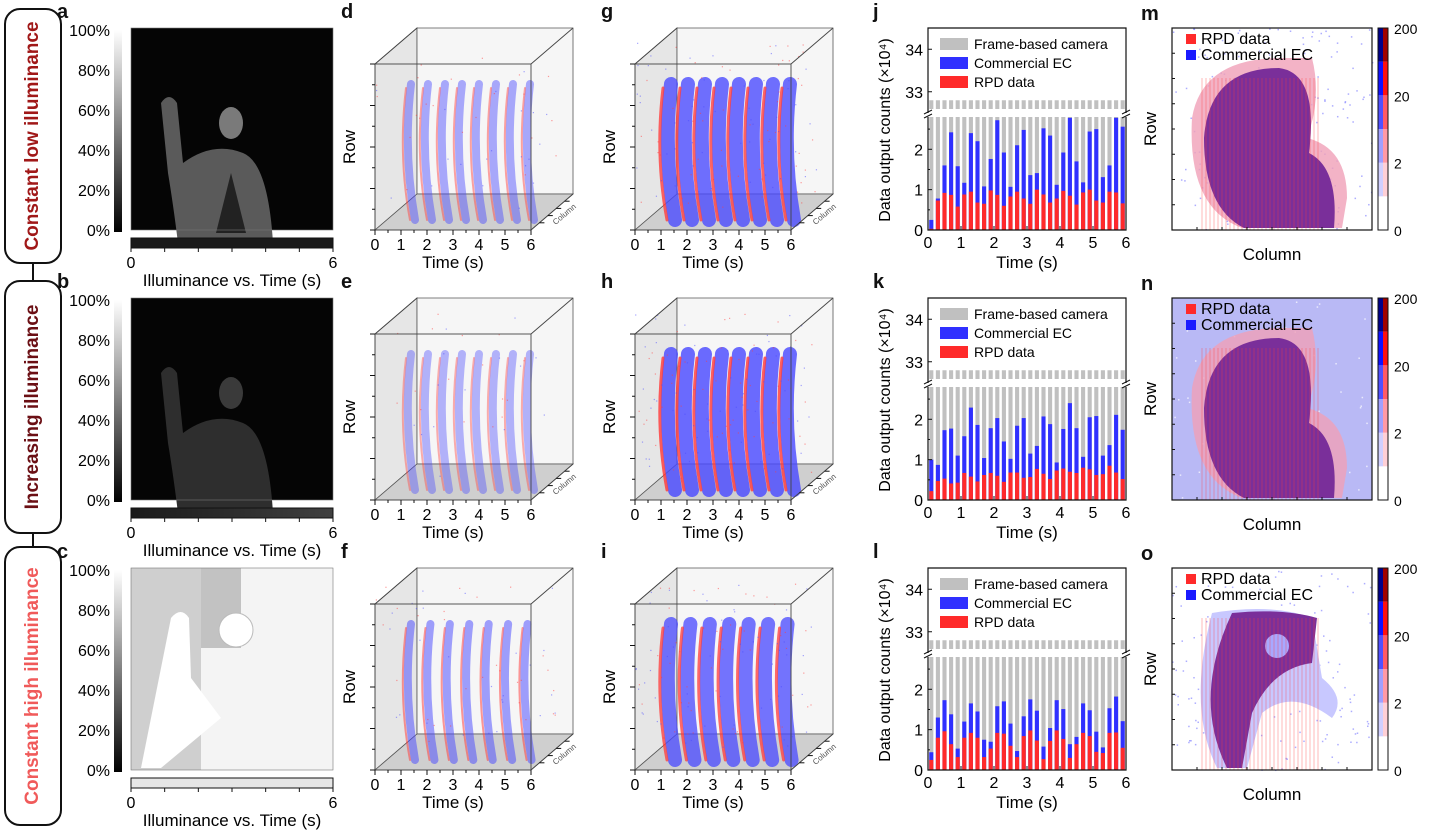  I want to click on person-head, so click(236, 630).